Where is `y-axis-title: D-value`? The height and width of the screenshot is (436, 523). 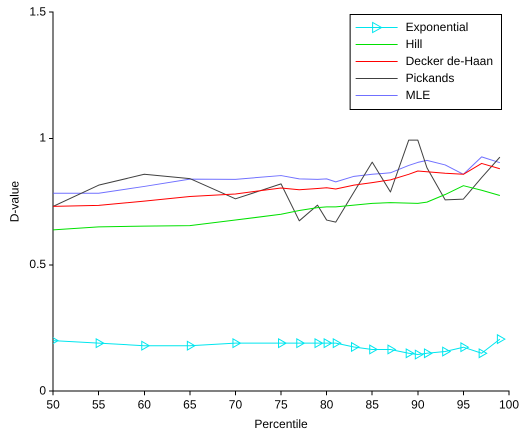 y-axis-title: D-value is located at coordinates (15, 201).